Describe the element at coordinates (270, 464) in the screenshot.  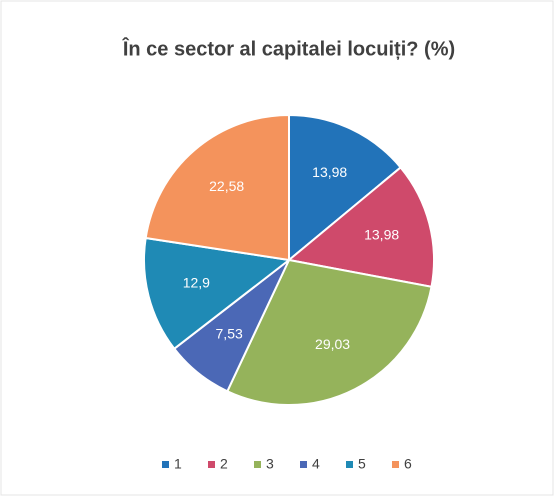
I see `legend-label: 3` at that location.